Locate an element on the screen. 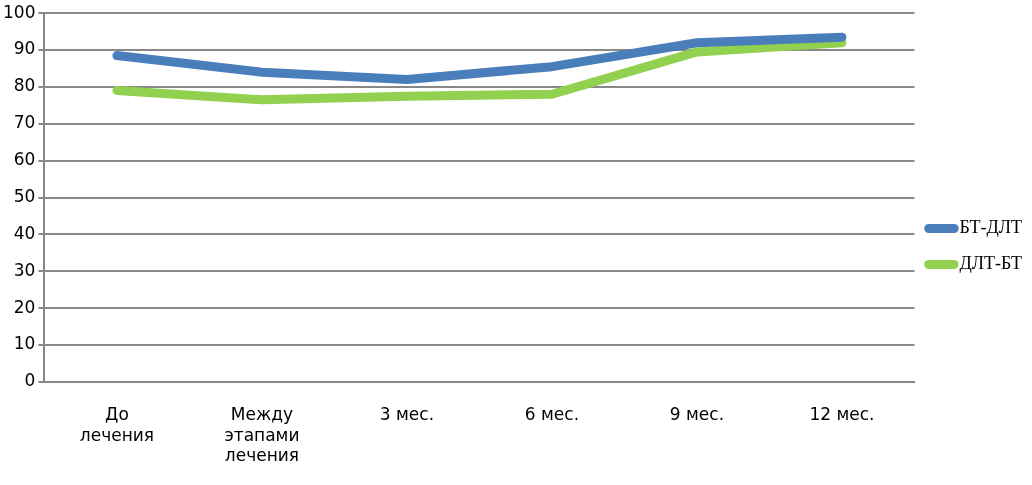 The width and height of the screenshot is (1032, 485). y-tick-label: 60 is located at coordinates (24, 159).